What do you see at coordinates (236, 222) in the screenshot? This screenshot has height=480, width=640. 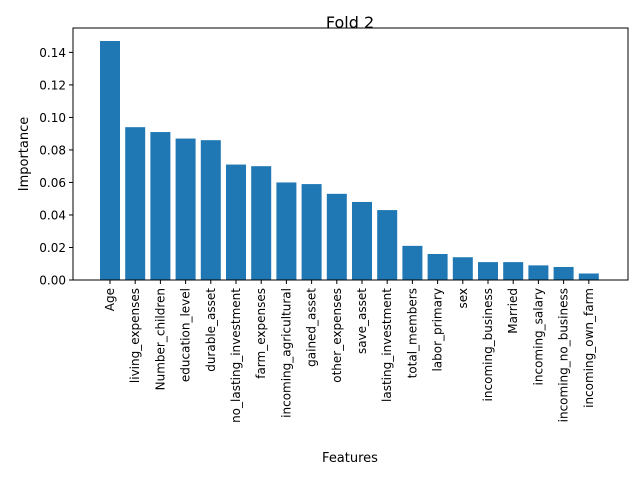 I see `bar-no_lasting_investment` at bounding box center [236, 222].